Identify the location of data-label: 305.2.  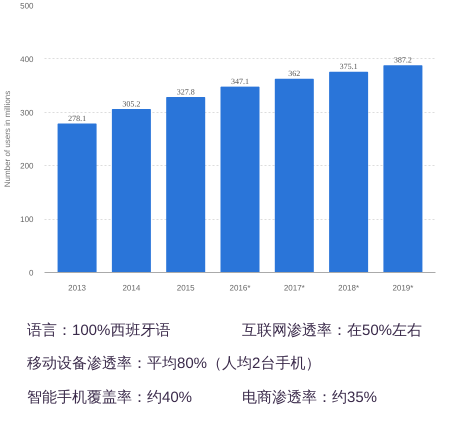
(131, 104).